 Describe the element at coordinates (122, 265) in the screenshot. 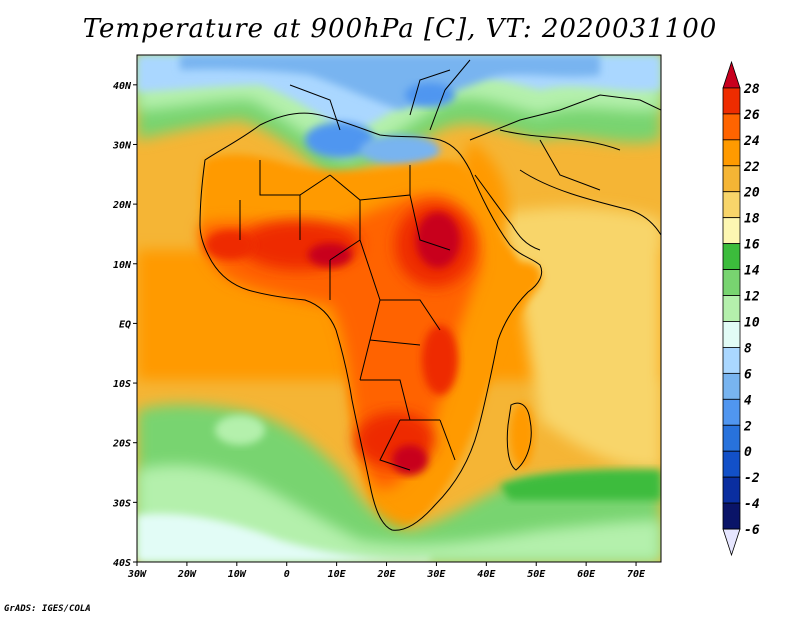

I see `lat-tick-label: 10N` at that location.